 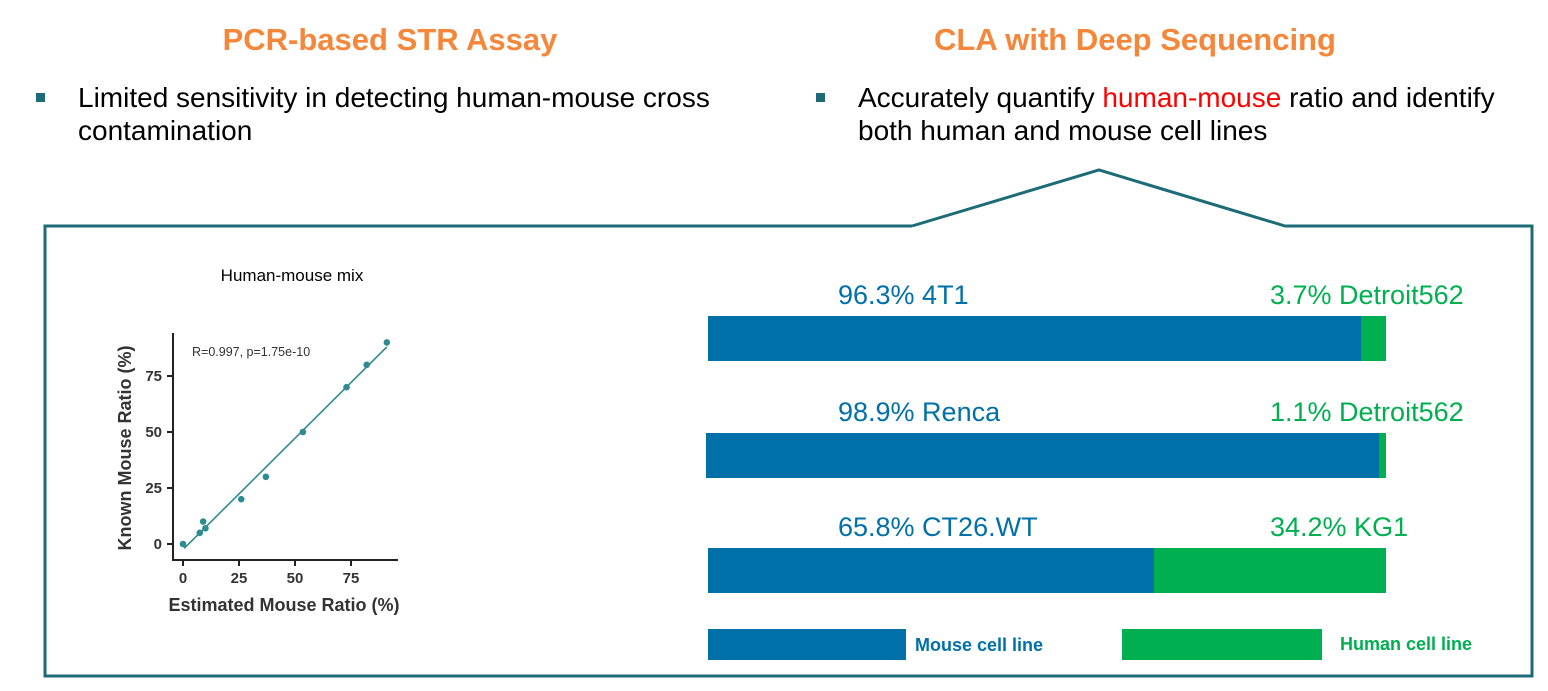 What do you see at coordinates (153, 376) in the screenshot?
I see `y-tick-label: 75` at bounding box center [153, 376].